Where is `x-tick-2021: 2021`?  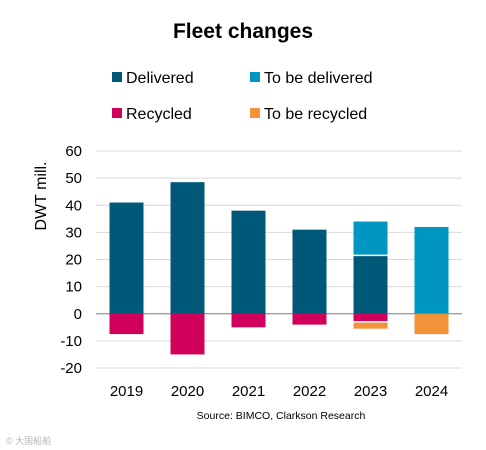 x-tick-2021: 2021 is located at coordinates (248, 391).